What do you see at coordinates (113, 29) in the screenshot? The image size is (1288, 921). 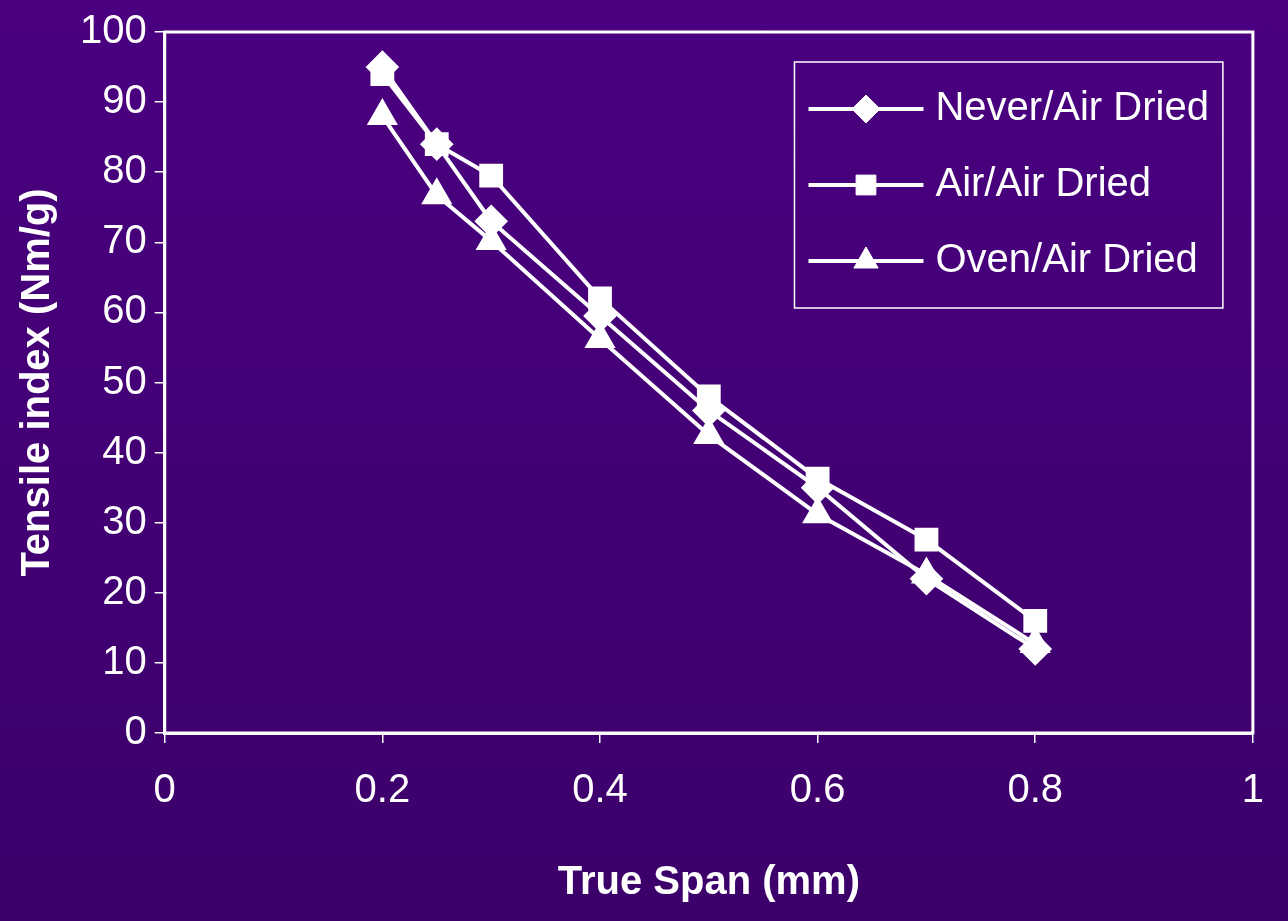 I see `y-tick-label: 100` at bounding box center [113, 29].